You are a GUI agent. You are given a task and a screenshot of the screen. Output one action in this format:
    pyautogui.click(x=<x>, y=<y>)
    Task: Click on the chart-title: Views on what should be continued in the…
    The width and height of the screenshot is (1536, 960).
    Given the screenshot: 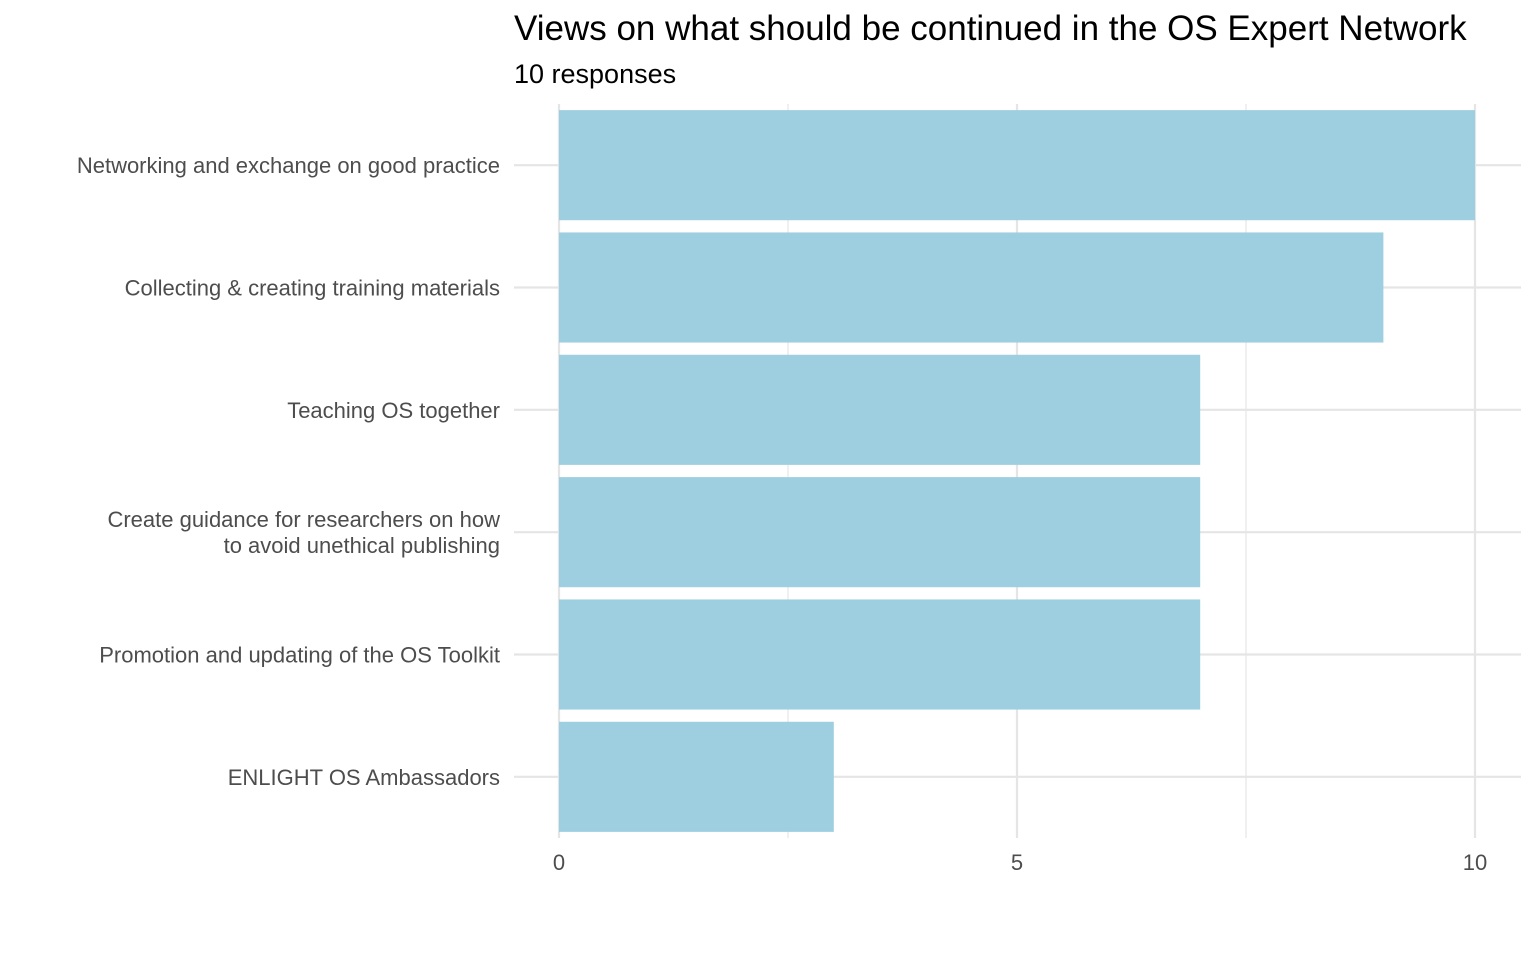 What is the action you would take?
    pyautogui.click(x=990, y=28)
    